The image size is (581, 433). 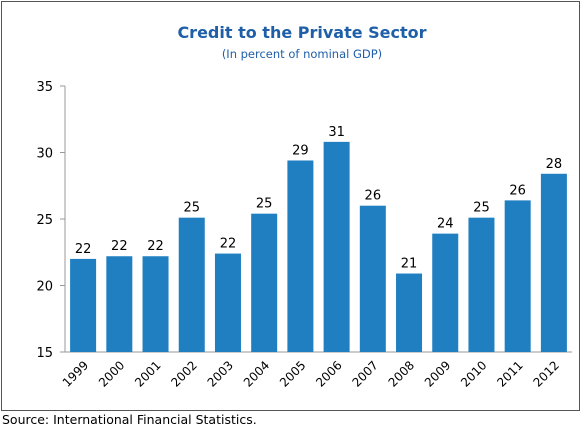 What do you see at coordinates (44, 353) in the screenshot?
I see `y-tick-label: 15` at bounding box center [44, 353].